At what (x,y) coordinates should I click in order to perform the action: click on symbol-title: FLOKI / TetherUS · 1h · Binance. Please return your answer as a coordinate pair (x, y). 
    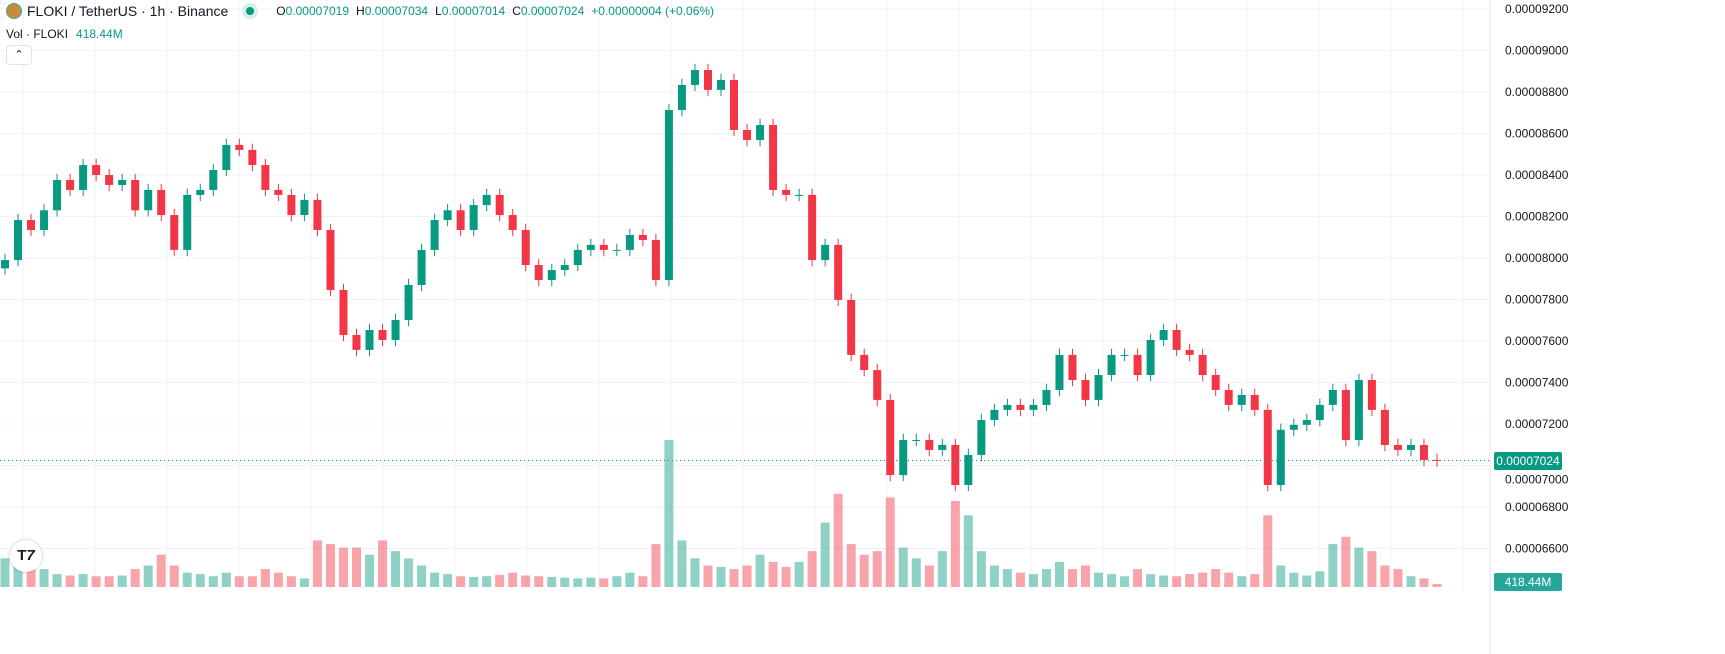
    Looking at the image, I should click on (128, 11).